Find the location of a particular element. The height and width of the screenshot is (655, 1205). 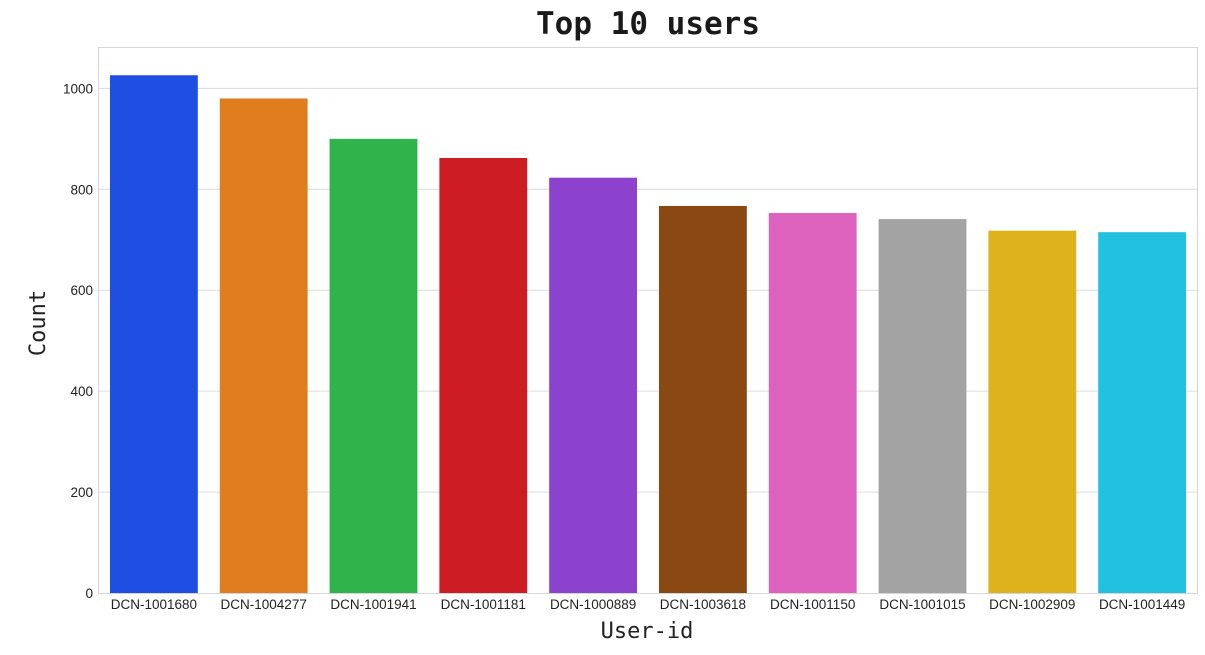

x-tick-label: DCN-1003618 is located at coordinates (703, 604).